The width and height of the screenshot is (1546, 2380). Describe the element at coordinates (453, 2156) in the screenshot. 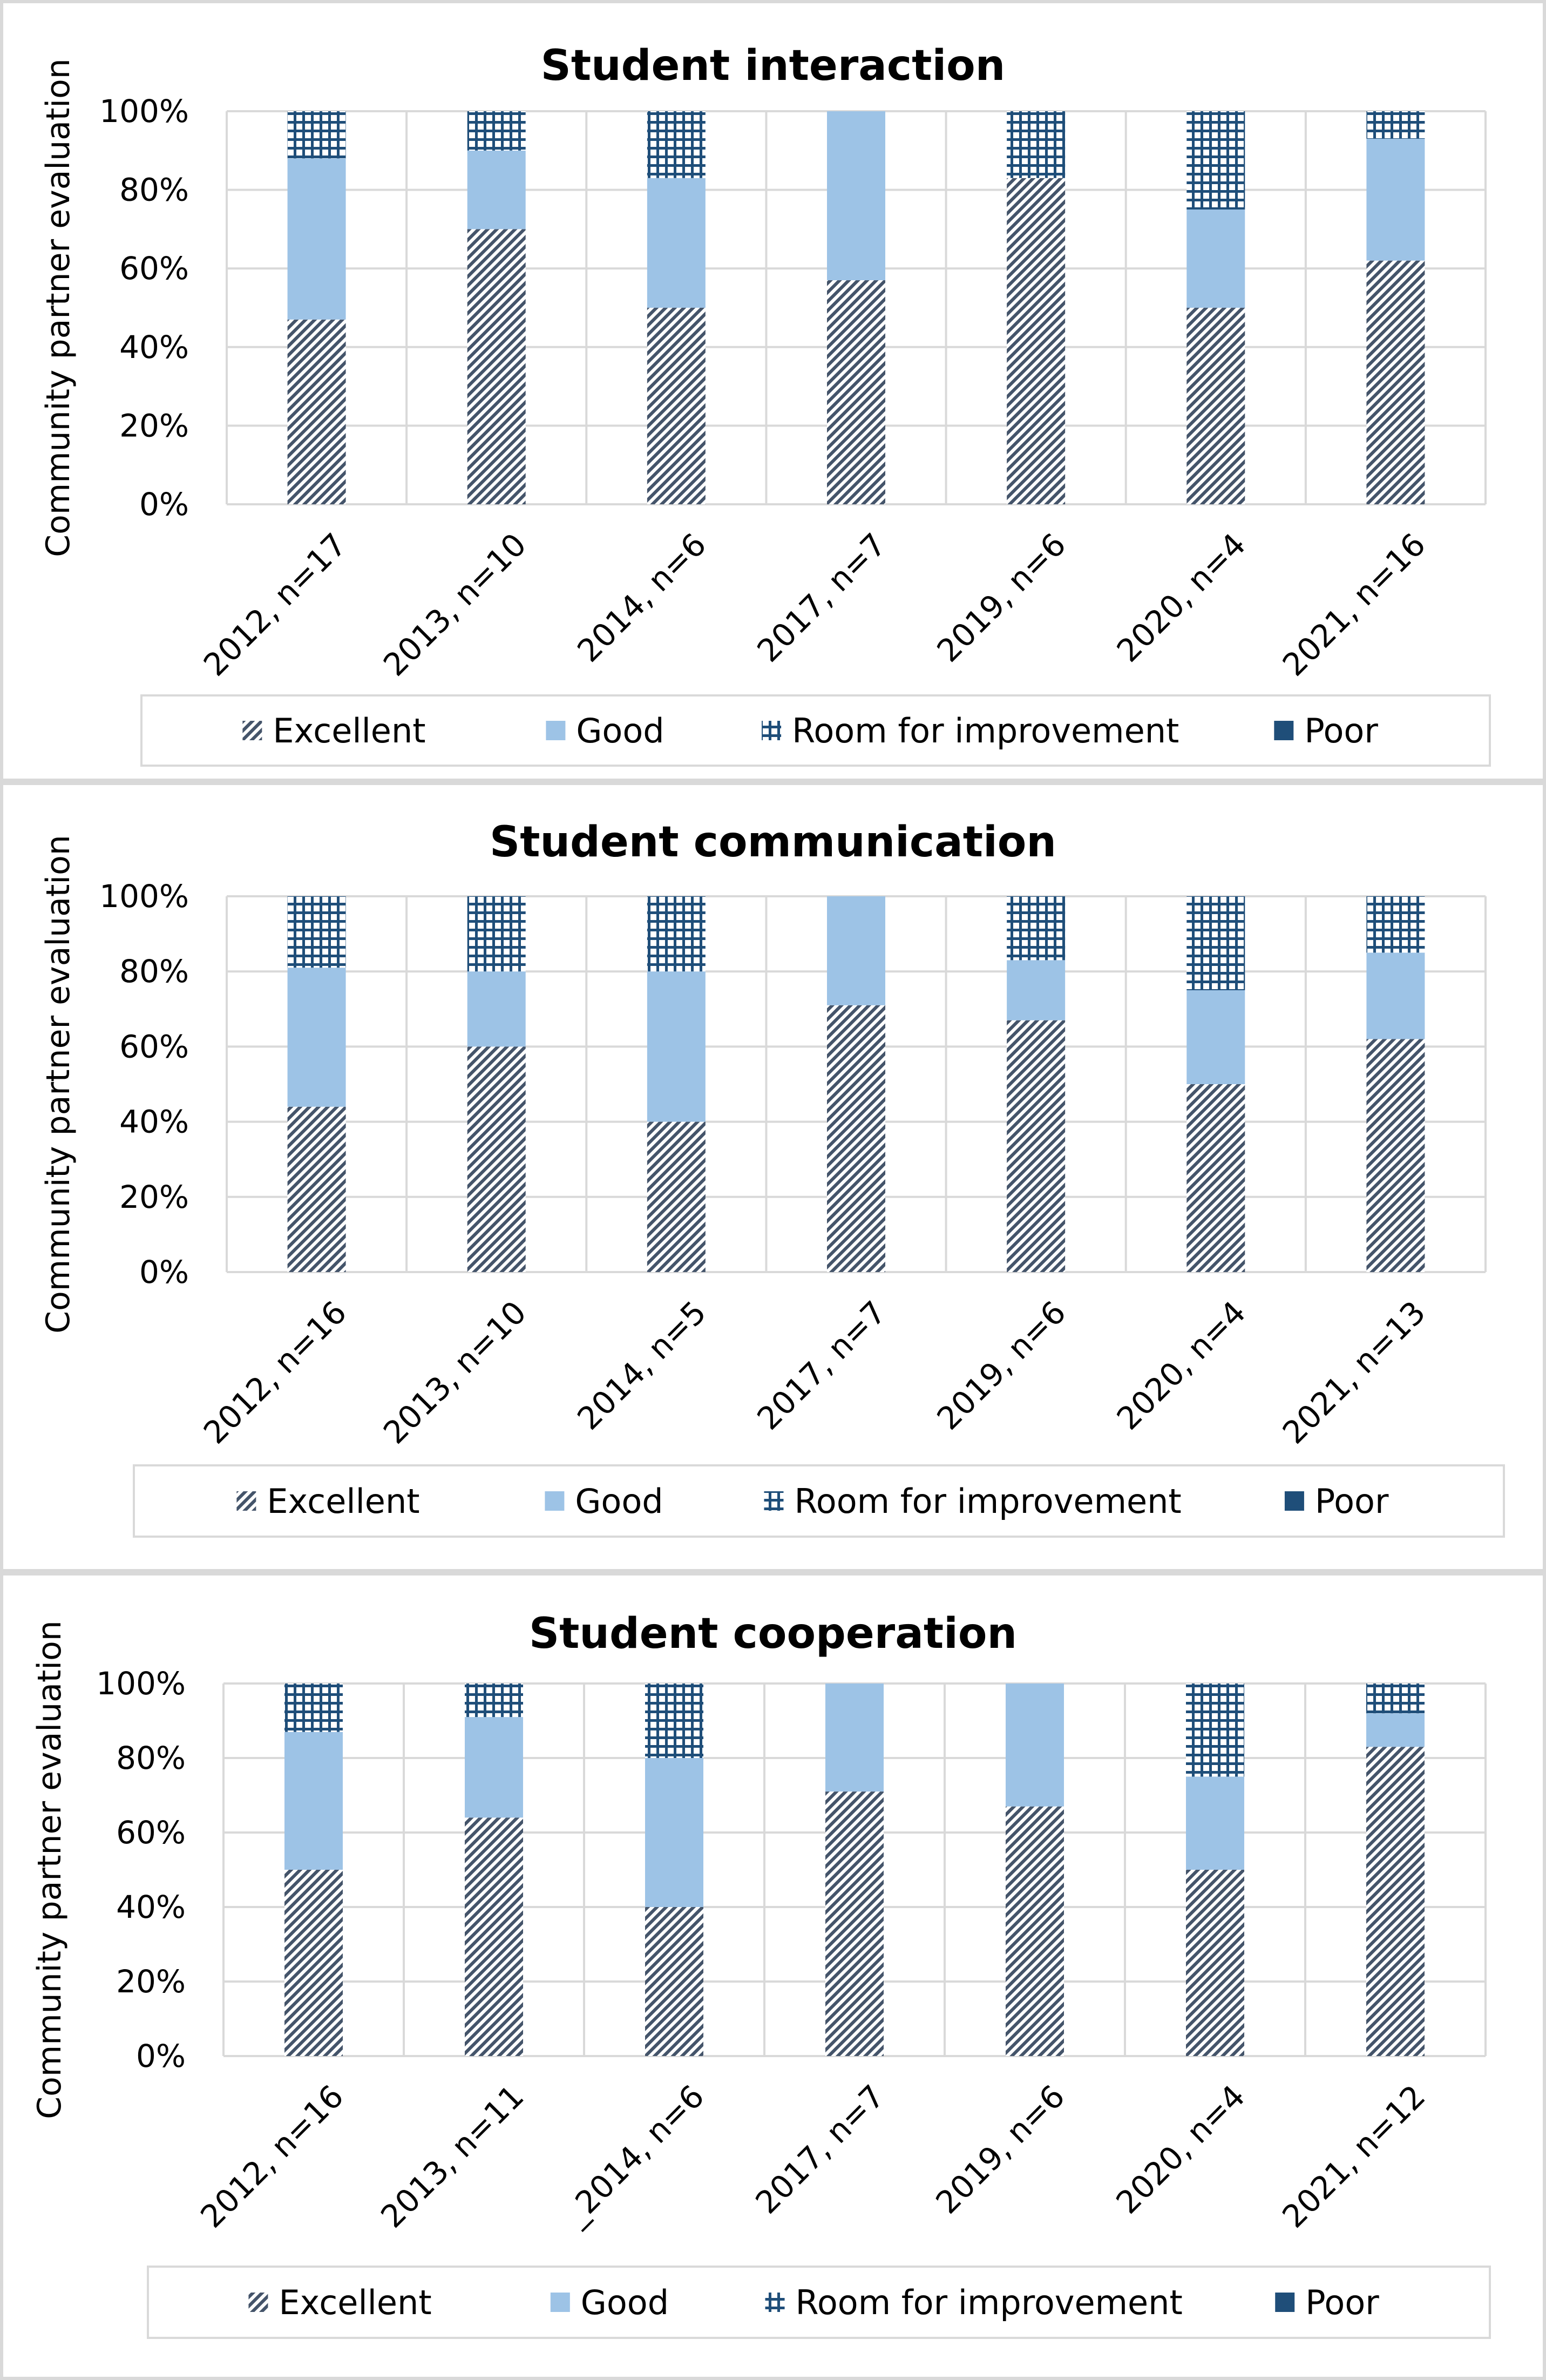

I see `x-tick-label: 2013, n=11` at that location.